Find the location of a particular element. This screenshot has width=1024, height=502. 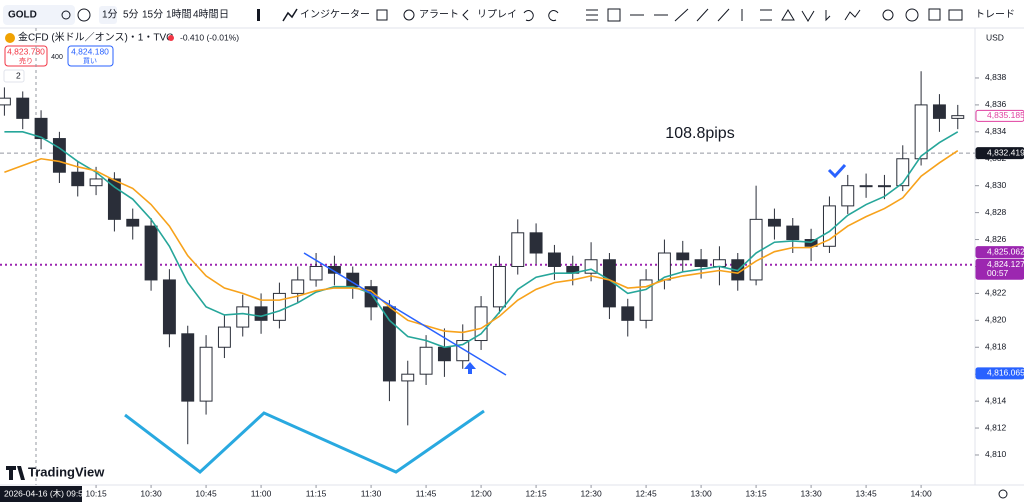

x-tick-label: 12:30 is located at coordinates (591, 493).